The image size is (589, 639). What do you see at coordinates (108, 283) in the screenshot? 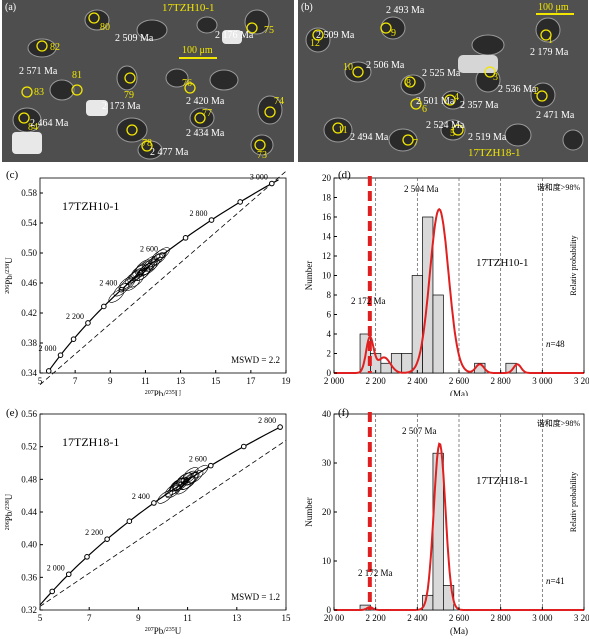
I see `concordia-age-label: 2 400` at bounding box center [108, 283].